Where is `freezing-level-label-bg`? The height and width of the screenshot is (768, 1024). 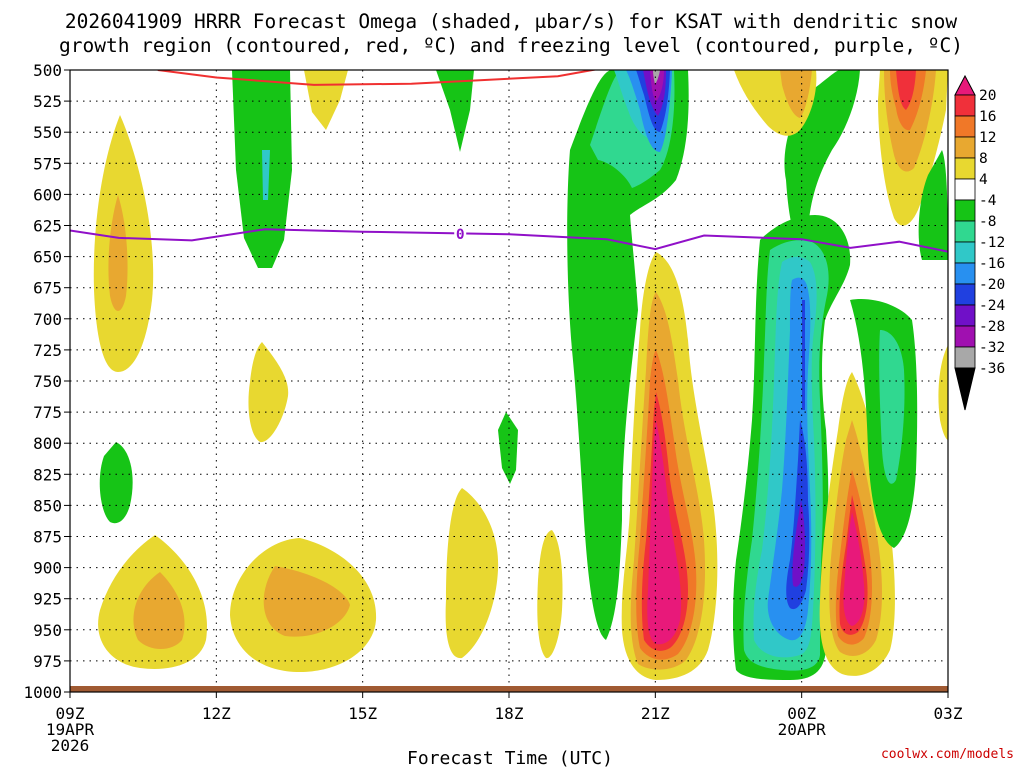 freezing-level-label-bg is located at coordinates (460, 234).